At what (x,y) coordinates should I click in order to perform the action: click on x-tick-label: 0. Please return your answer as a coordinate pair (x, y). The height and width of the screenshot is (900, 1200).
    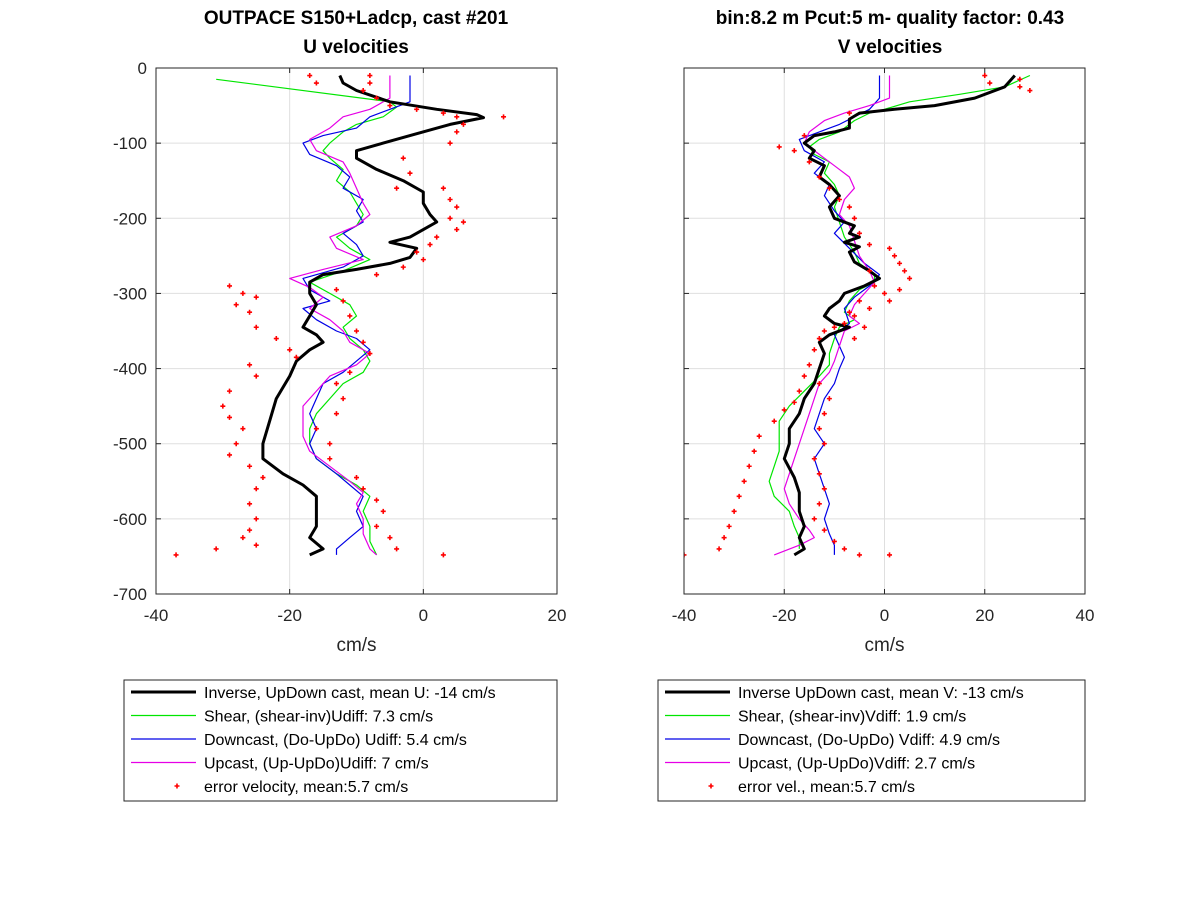
    Looking at the image, I should click on (423, 615).